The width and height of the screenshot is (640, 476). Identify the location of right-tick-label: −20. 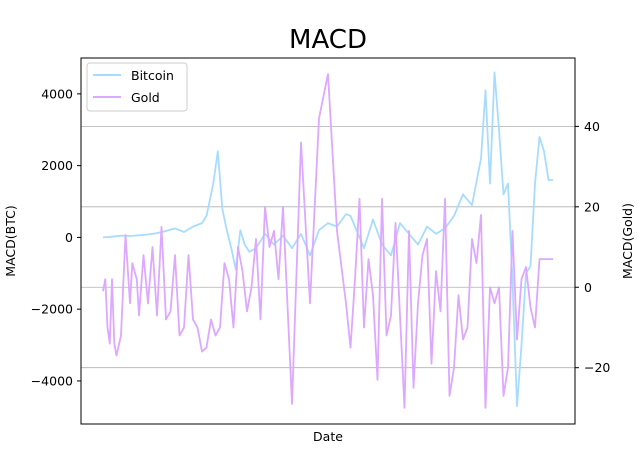
(597, 367).